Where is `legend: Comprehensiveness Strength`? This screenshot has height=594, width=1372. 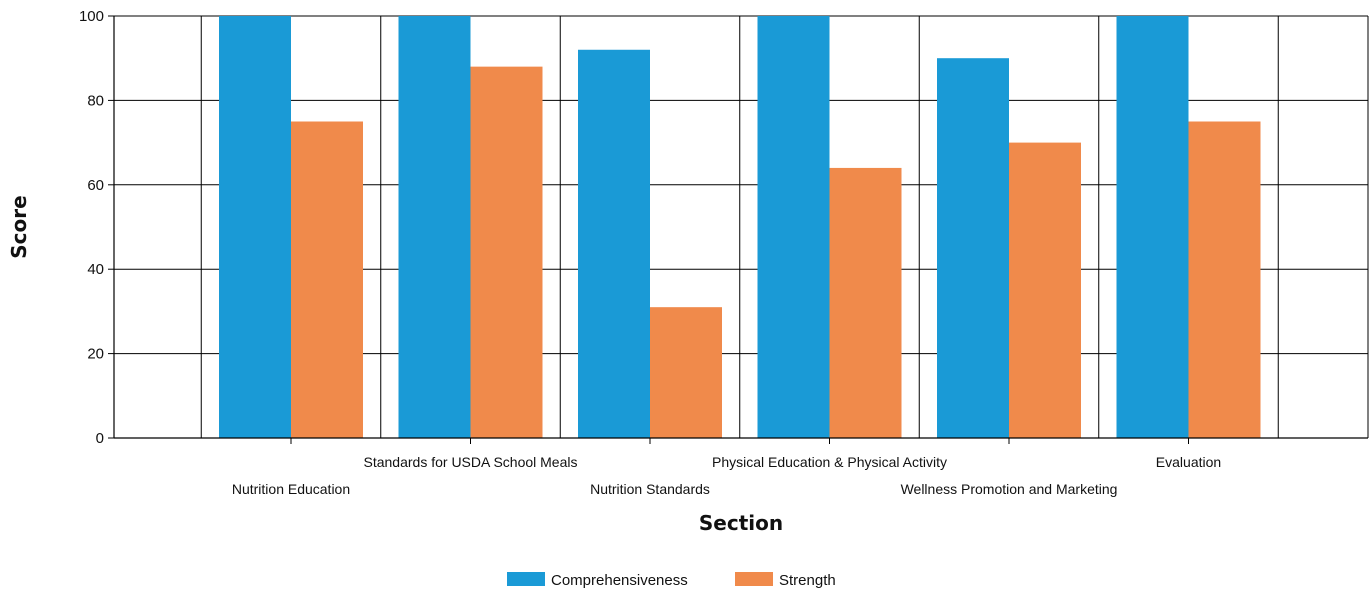 legend: Comprehensiveness Strength is located at coordinates (671, 580).